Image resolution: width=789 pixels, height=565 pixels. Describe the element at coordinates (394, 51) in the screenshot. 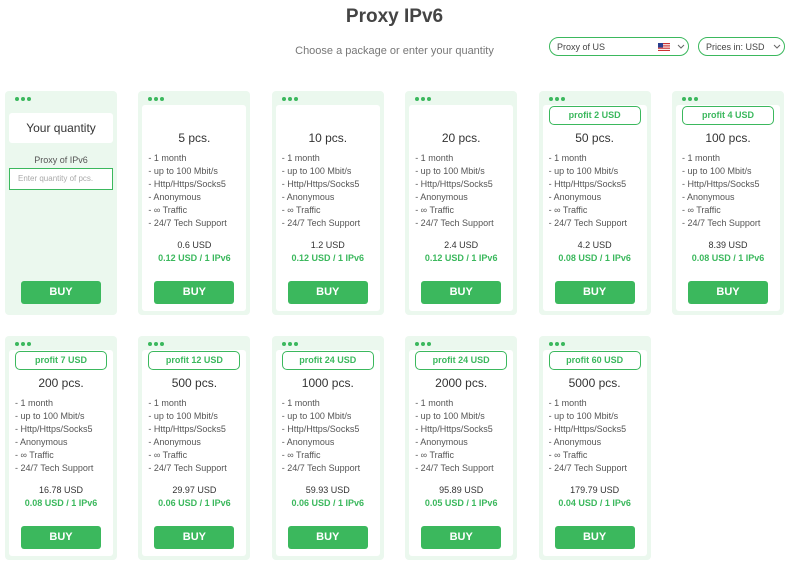

I see `page-subtitle: Choose a package or enter your quantity` at that location.